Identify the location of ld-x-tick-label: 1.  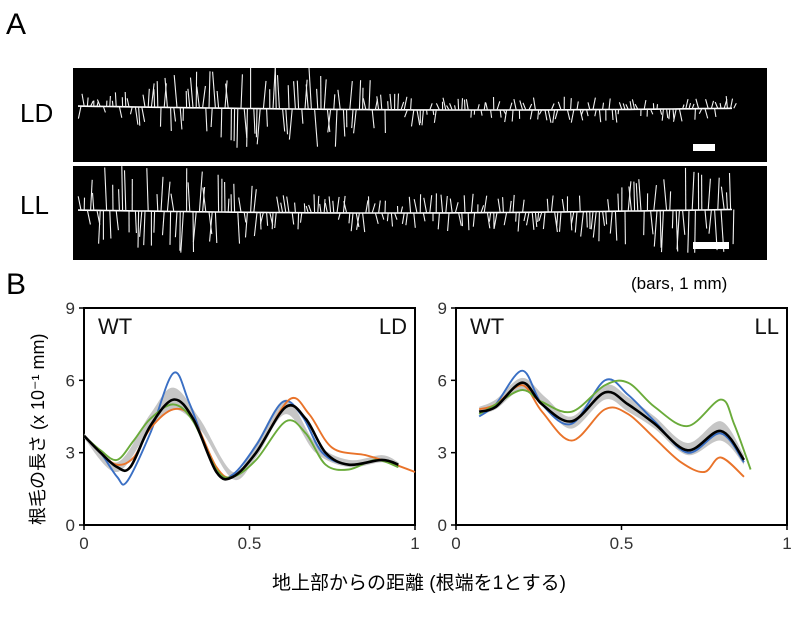
(414, 543).